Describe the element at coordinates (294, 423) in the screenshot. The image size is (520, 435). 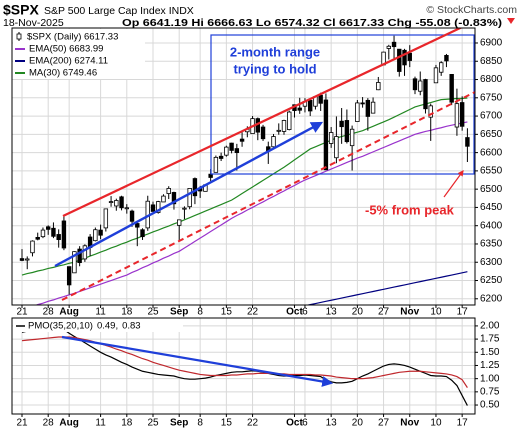
I see `x-tick-label: Oct` at that location.